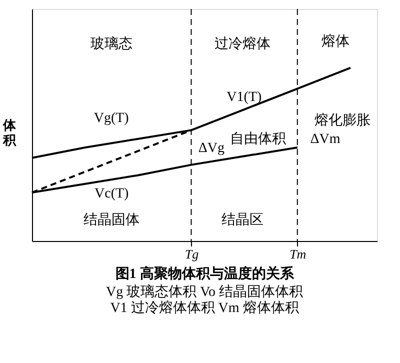 This screenshot has height=363, width=400. What do you see at coordinates (325, 139) in the screenshot?
I see `annotation: ΔVm` at bounding box center [325, 139].